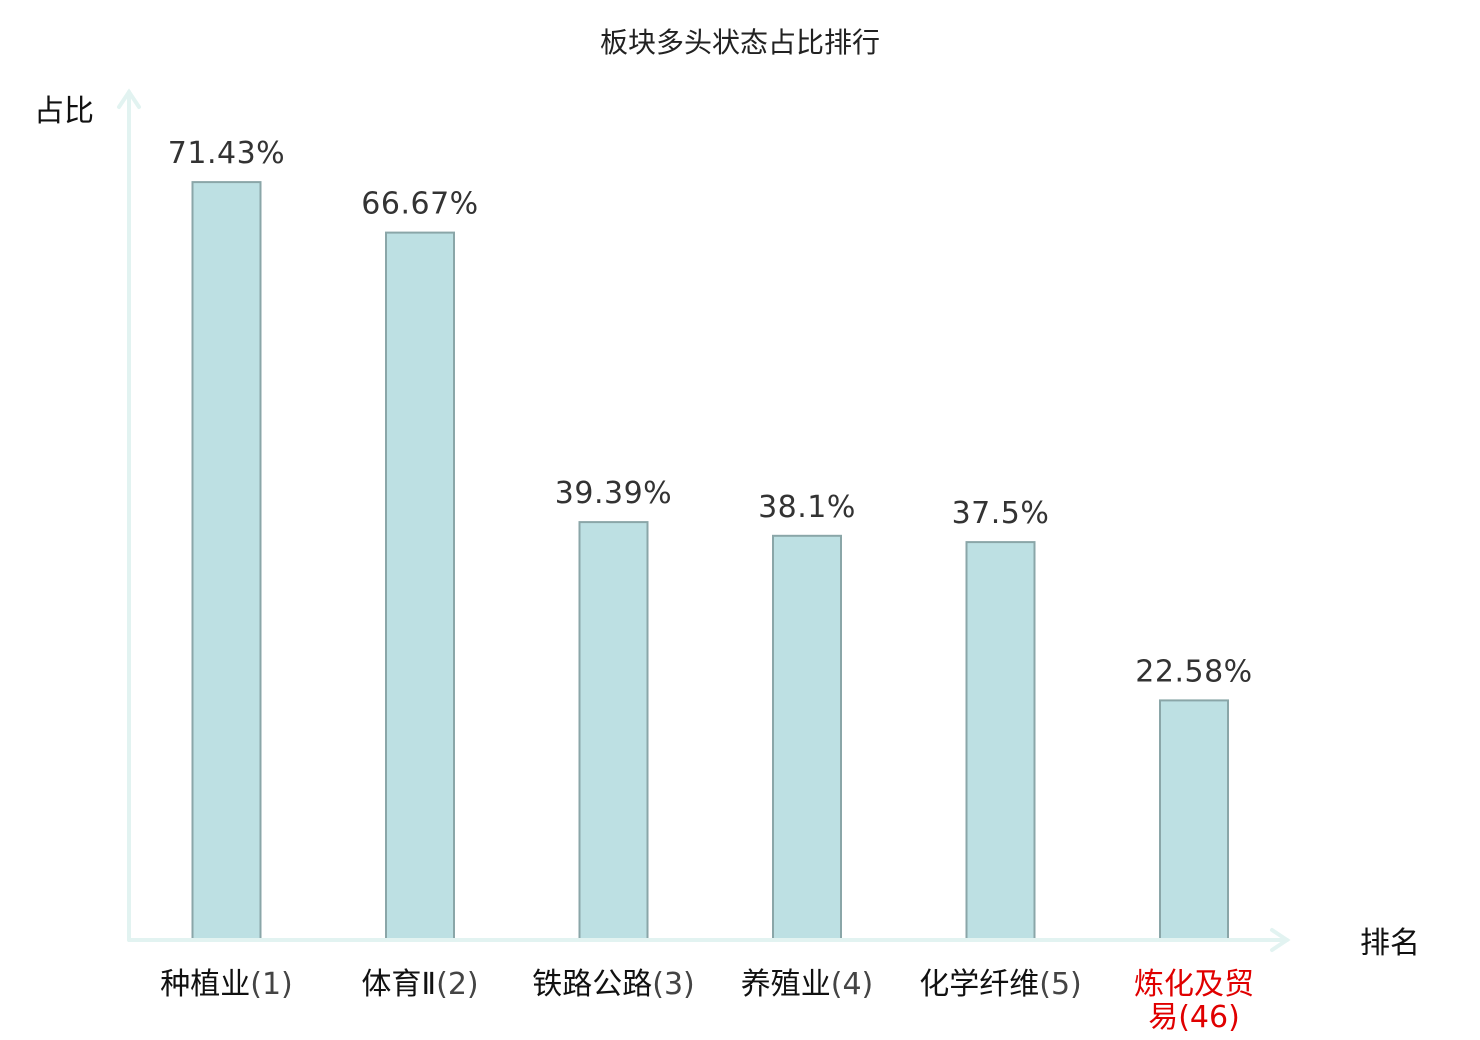  Describe the element at coordinates (398, 984) in the screenshot. I see `category-name: 体育Ⅱ` at that location.